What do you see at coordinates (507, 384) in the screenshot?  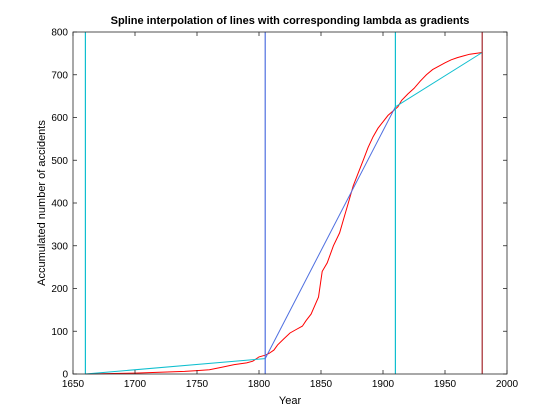 I see `x-tick-label: 2000` at bounding box center [507, 384].